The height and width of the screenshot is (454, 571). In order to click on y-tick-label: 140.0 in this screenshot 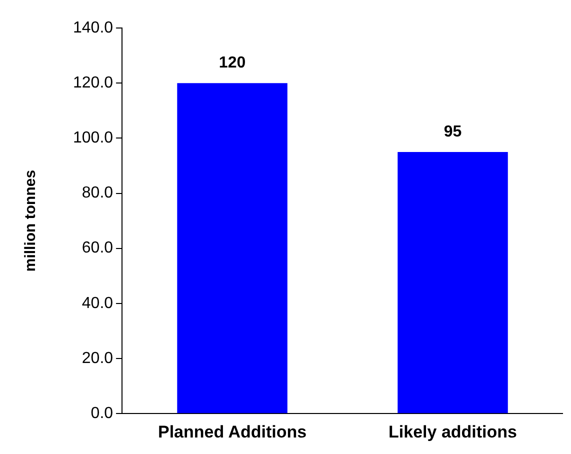, I will do `click(93, 27)`.